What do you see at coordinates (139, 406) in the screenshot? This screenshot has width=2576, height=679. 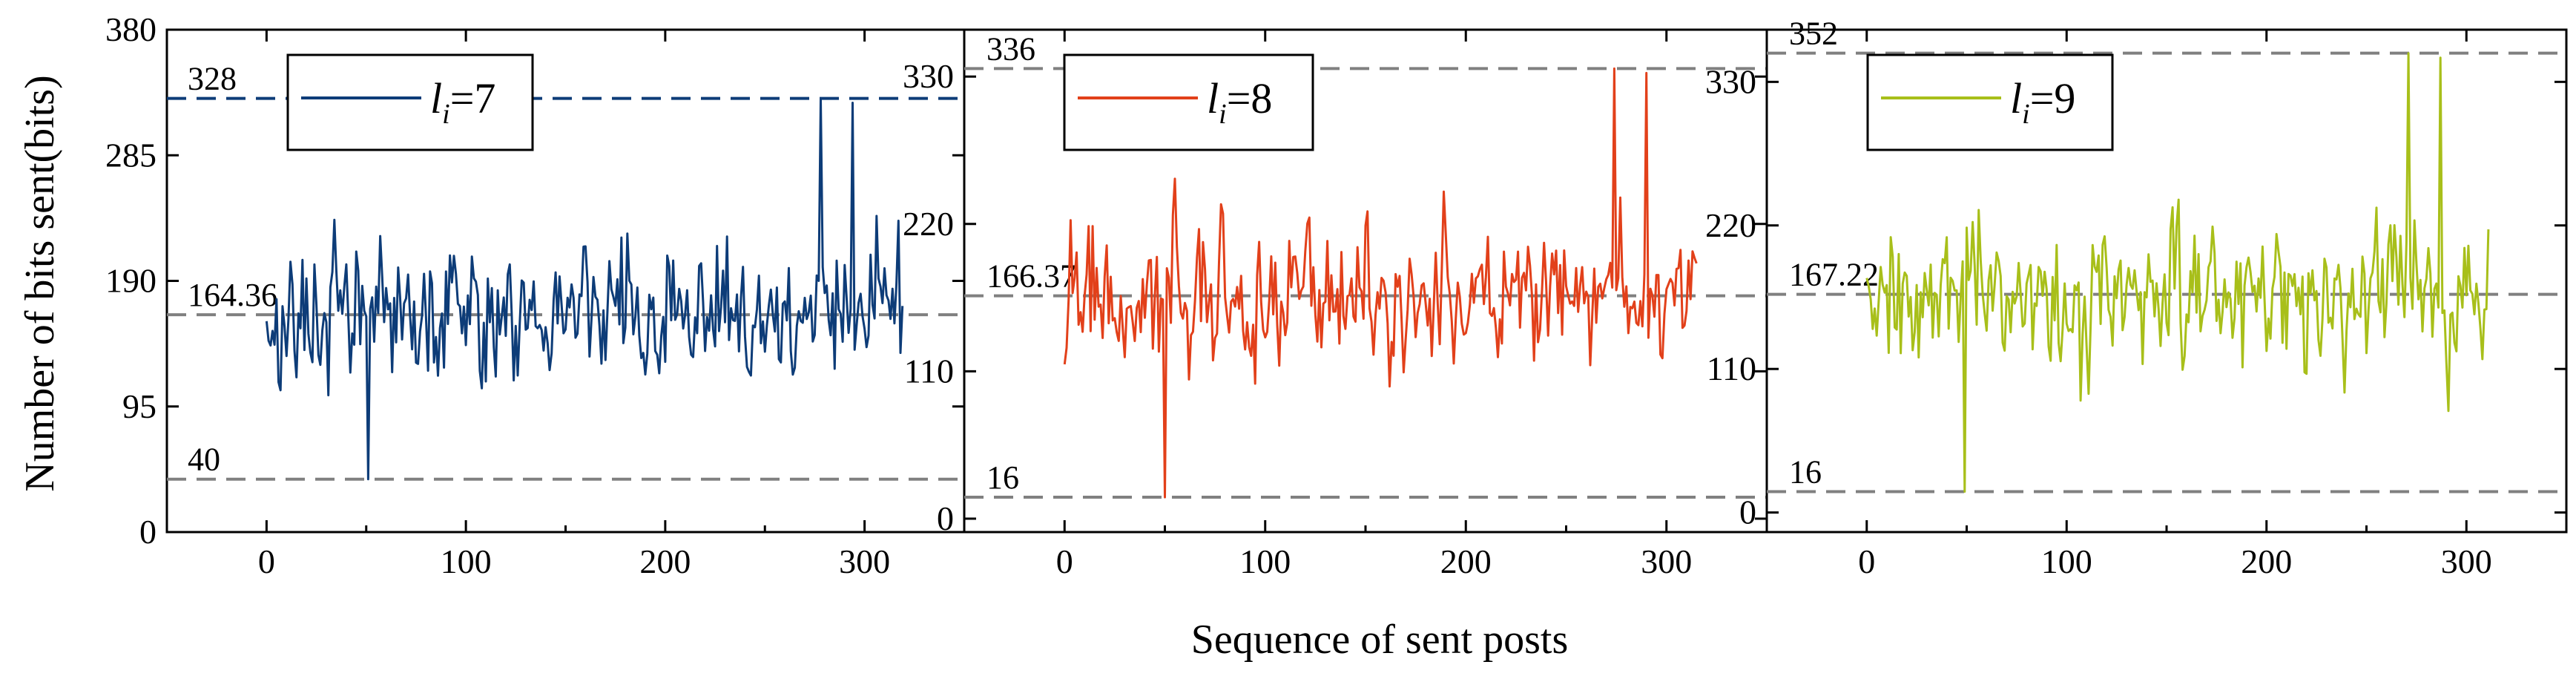 I see `y-tick-label: 95` at bounding box center [139, 406].